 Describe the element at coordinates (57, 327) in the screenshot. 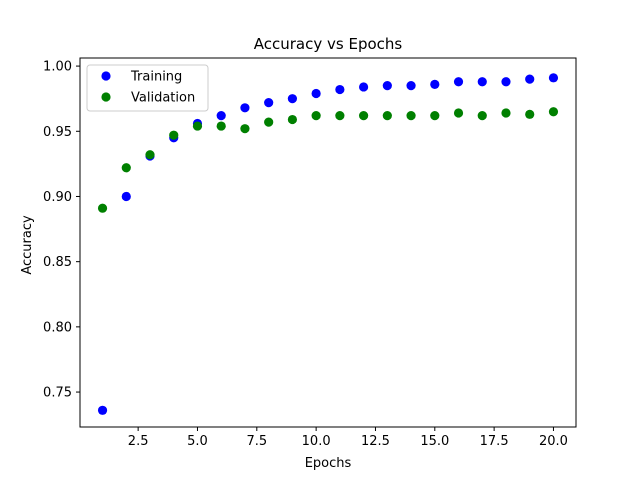

I see `y-tick-label: 0.80` at that location.